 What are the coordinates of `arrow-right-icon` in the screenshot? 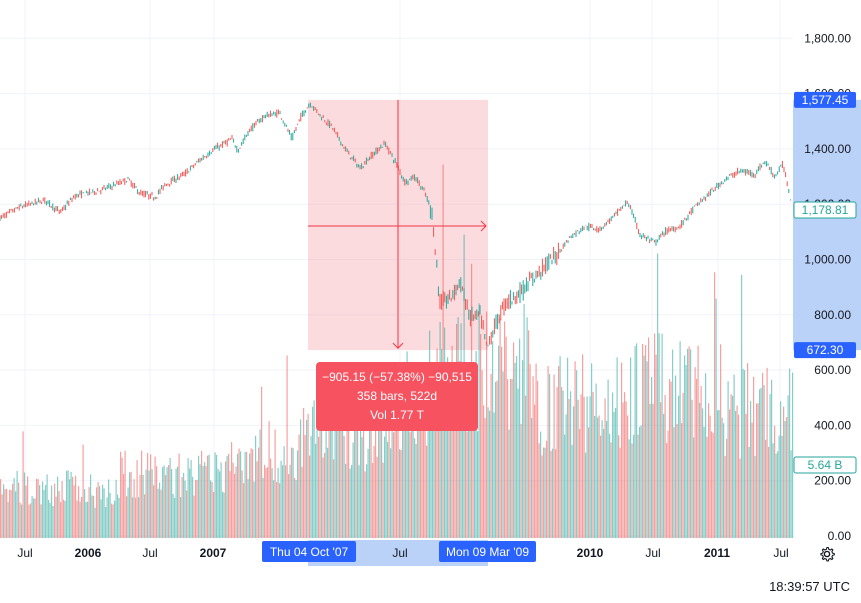 It's located at (483, 226).